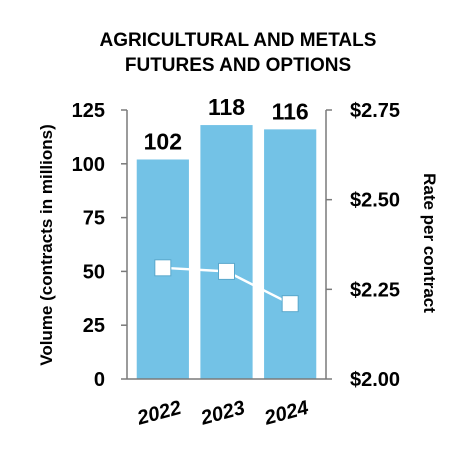  I want to click on bar-2024, so click(290, 254).